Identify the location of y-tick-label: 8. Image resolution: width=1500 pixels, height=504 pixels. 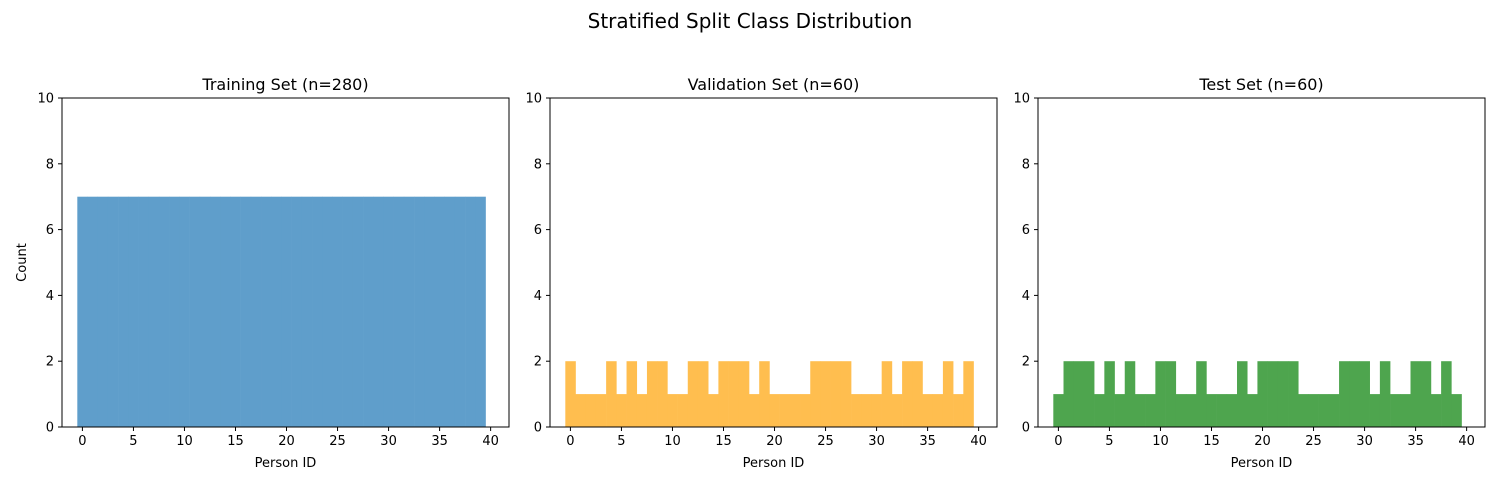
(50, 164).